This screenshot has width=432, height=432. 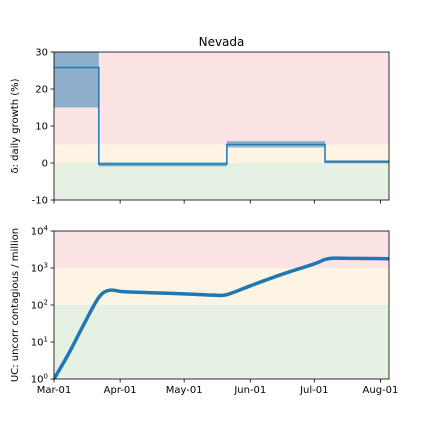 I want to click on x-tick-label-0: Mar-01, so click(x=54, y=390).